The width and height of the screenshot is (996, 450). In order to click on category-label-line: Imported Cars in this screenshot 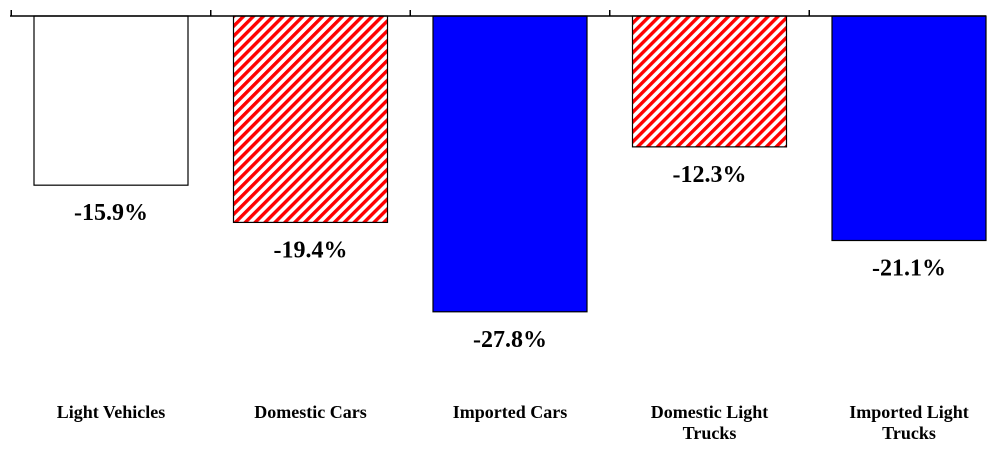, I will do `click(510, 412)`.